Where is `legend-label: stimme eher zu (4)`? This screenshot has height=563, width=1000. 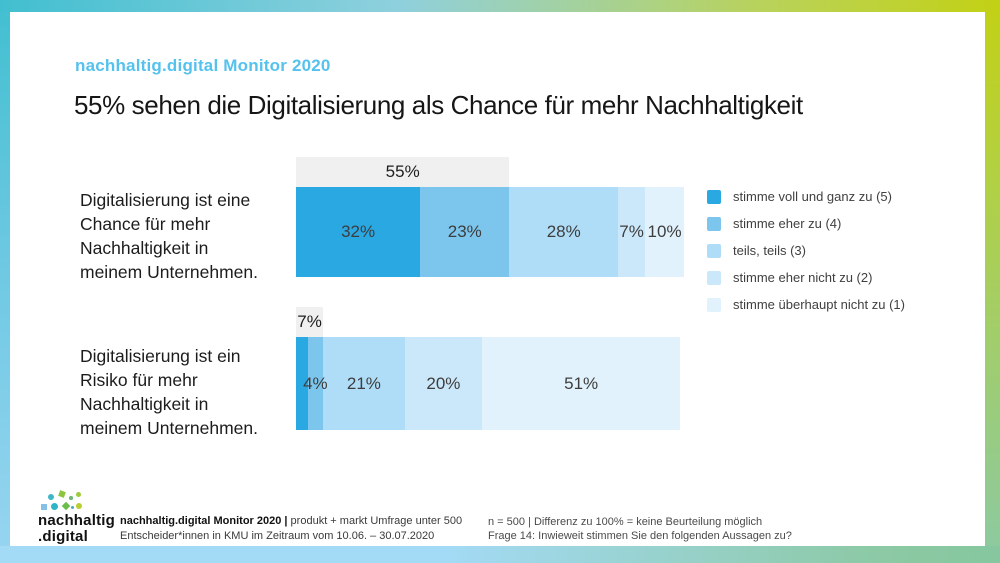
legend-label: stimme eher zu (4) is located at coordinates (787, 223).